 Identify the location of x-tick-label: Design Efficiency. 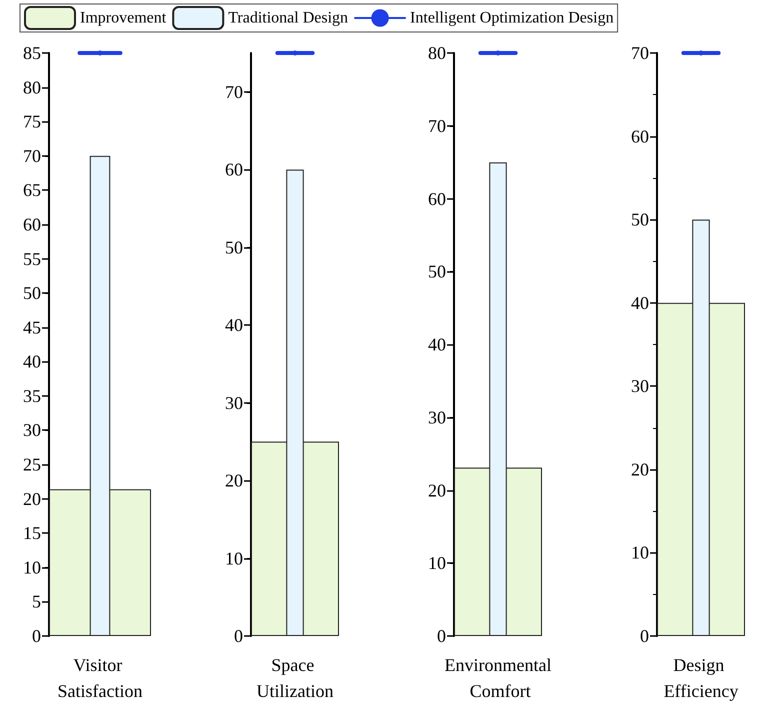
(701, 678).